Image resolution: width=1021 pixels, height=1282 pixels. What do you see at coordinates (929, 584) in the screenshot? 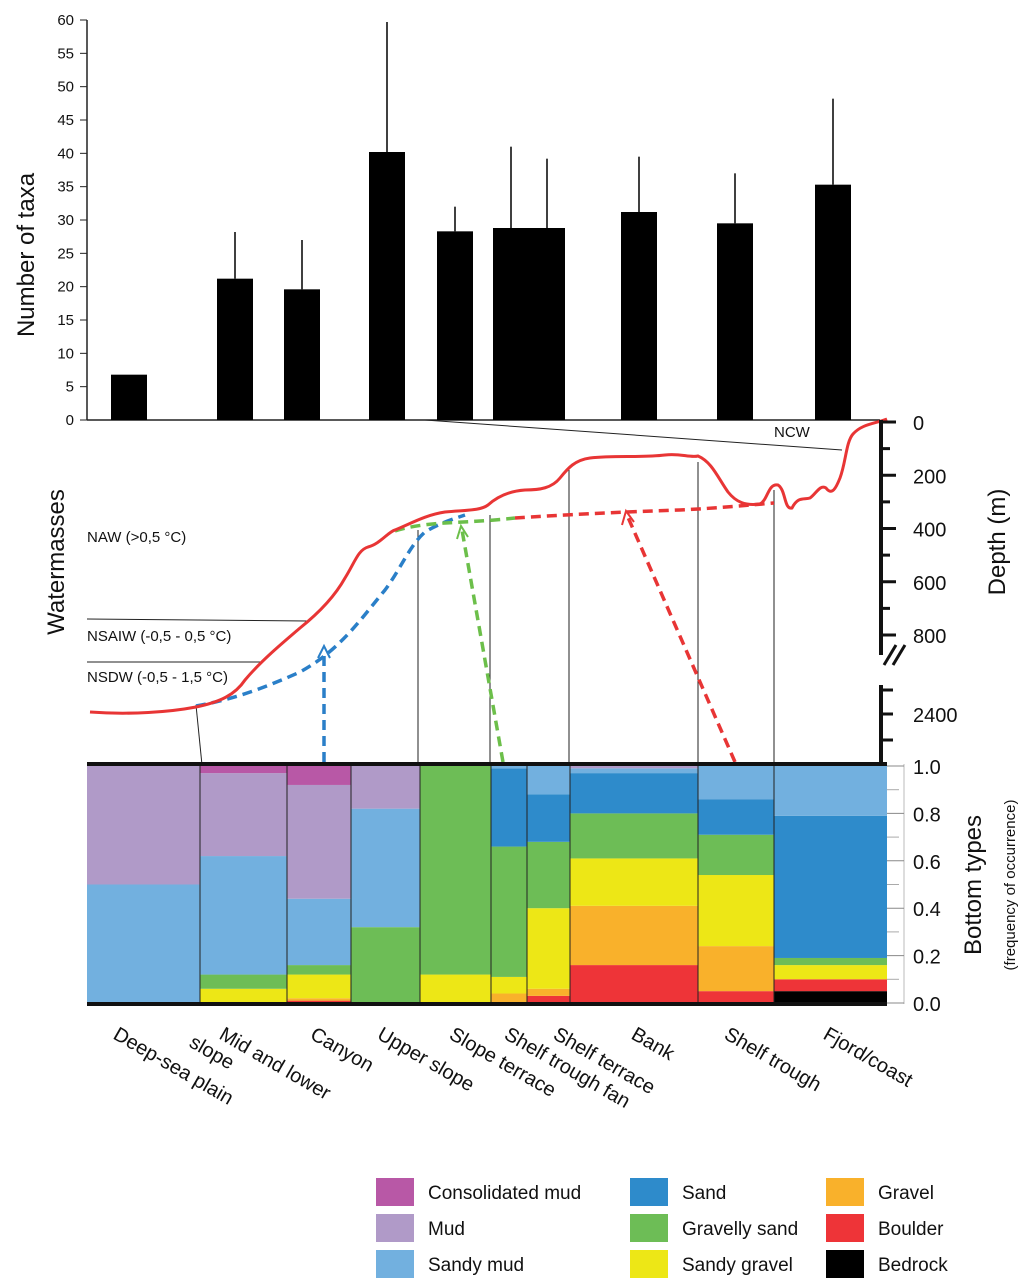
I see `depth-tick-label: 600` at bounding box center [929, 584].